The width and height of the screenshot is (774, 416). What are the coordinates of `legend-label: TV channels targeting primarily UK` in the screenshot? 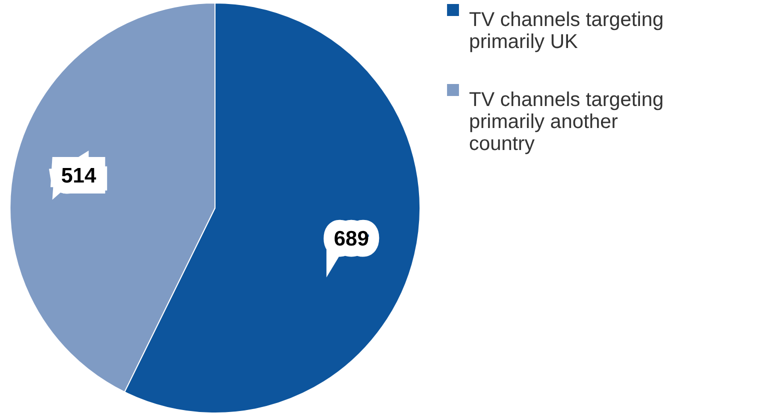 It's located at (566, 31).